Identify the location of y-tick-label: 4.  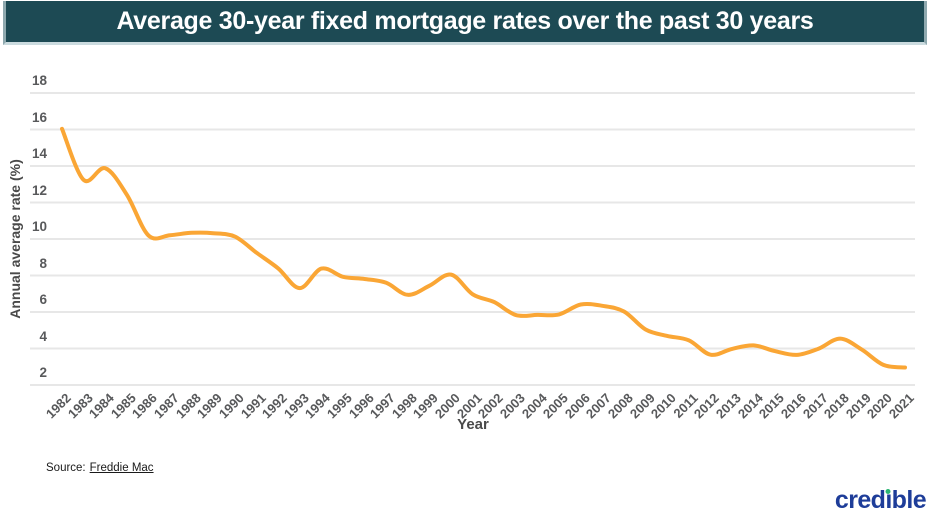
(43, 336).